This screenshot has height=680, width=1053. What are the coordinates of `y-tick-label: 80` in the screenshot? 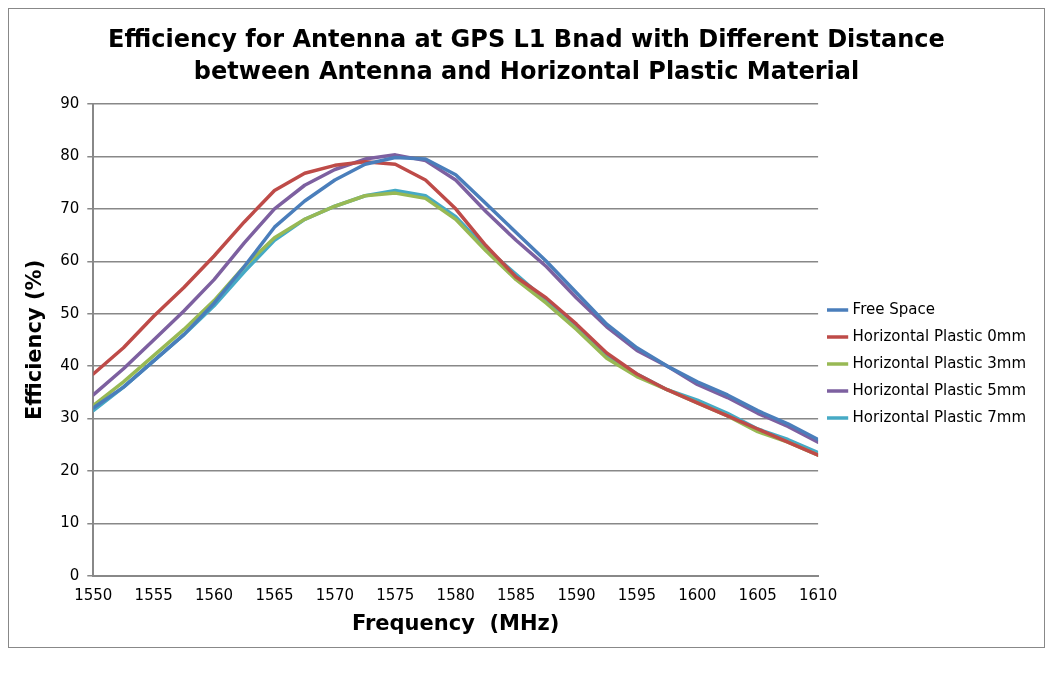 It's located at (70, 155).